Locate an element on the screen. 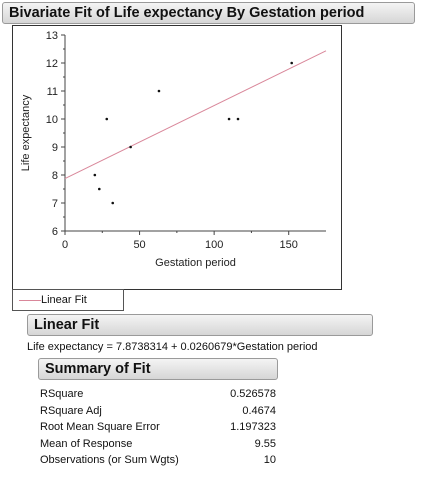  x-tick-label: 100 is located at coordinates (214, 245).